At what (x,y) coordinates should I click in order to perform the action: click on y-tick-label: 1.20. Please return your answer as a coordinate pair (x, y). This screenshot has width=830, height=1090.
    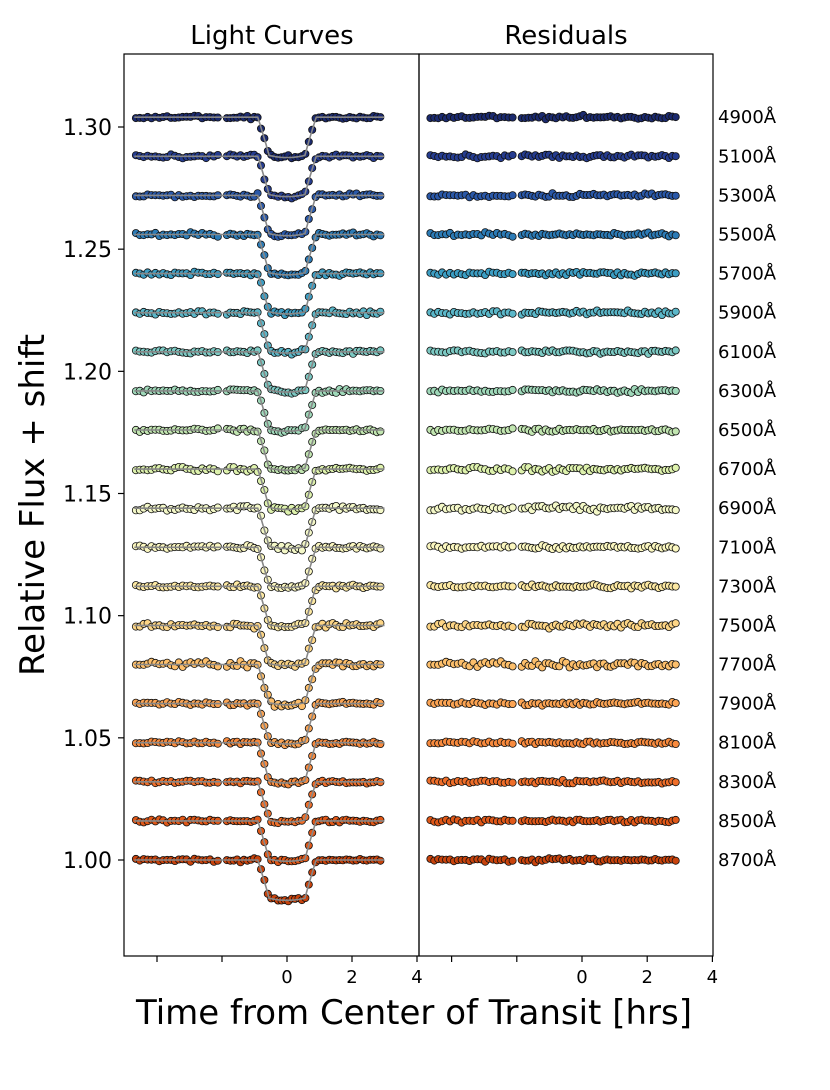
    Looking at the image, I should click on (87, 372).